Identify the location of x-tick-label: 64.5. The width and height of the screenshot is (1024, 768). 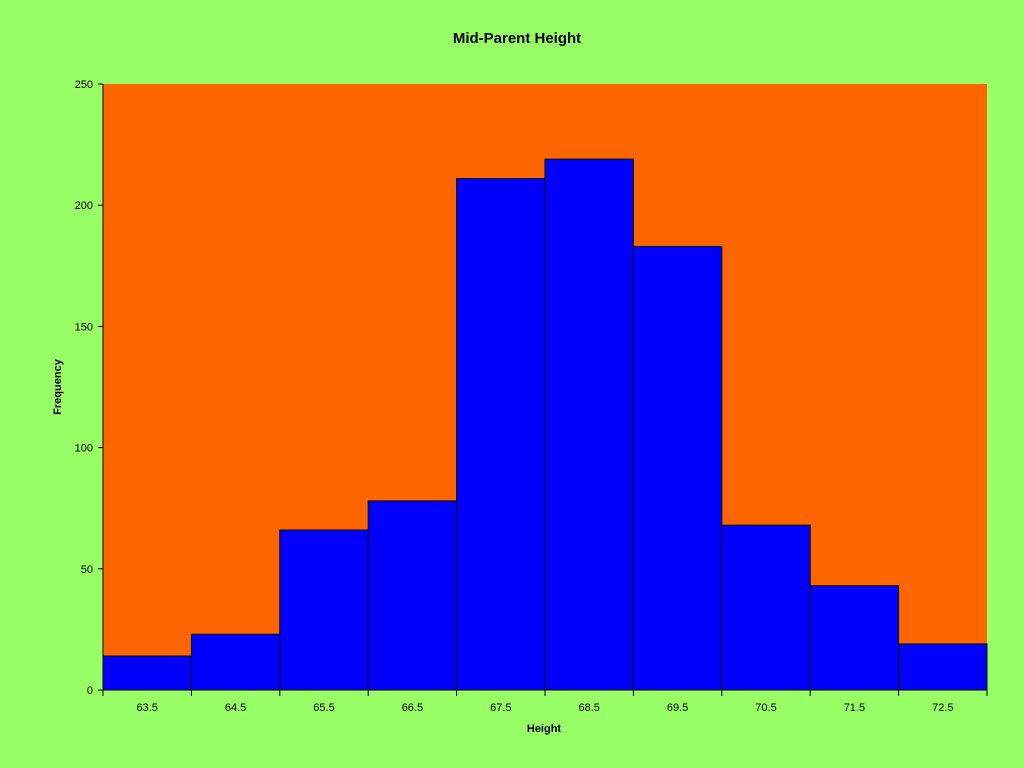
(235, 708).